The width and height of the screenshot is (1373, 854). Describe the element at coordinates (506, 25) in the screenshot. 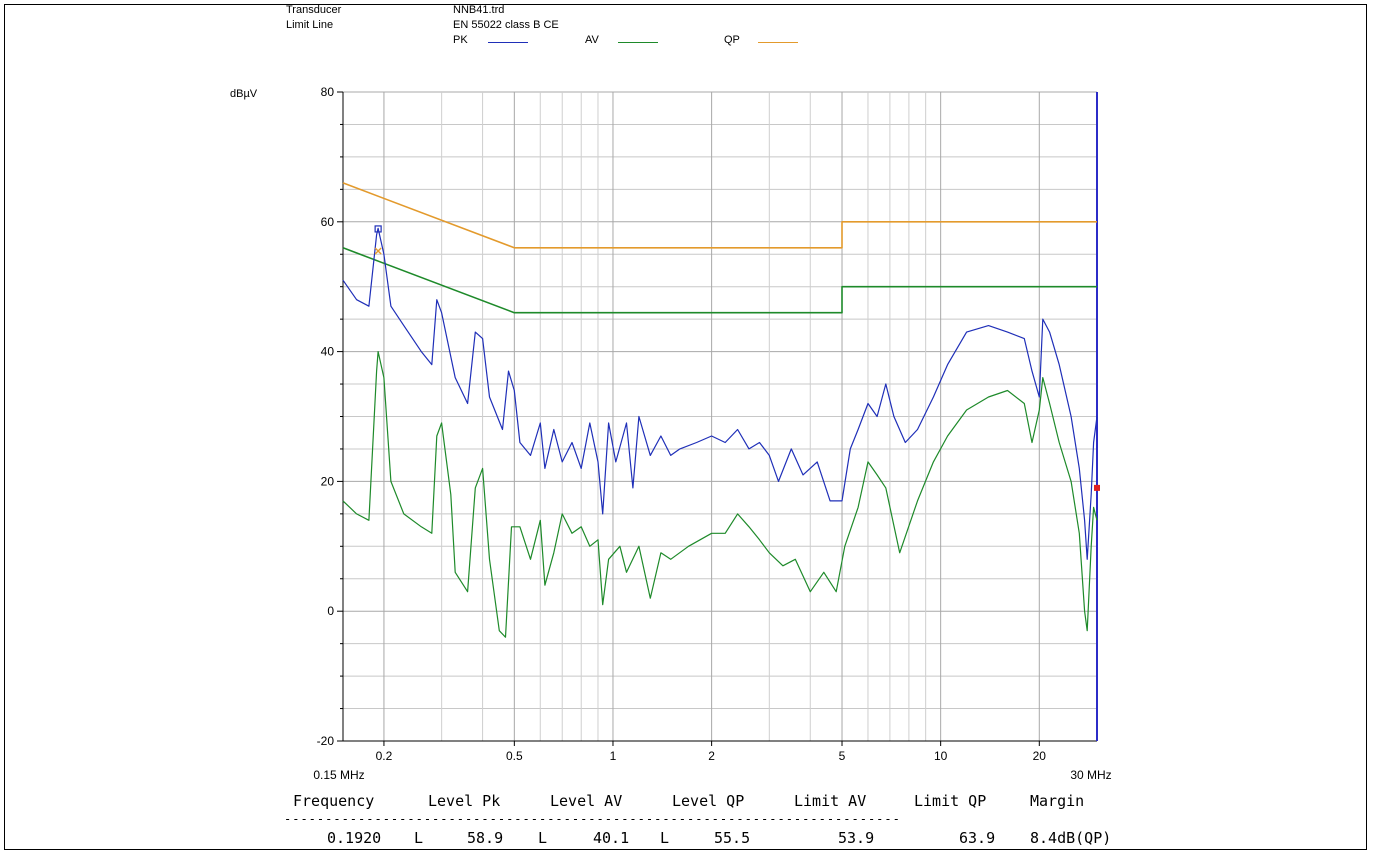

I see `limit-line-value: EN 55022 class B CE` at that location.